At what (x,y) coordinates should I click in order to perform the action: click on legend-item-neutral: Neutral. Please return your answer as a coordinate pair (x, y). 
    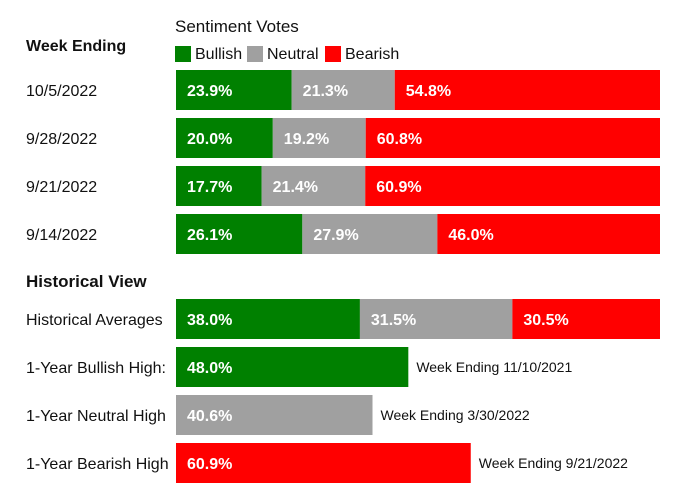
    Looking at the image, I should click on (283, 54).